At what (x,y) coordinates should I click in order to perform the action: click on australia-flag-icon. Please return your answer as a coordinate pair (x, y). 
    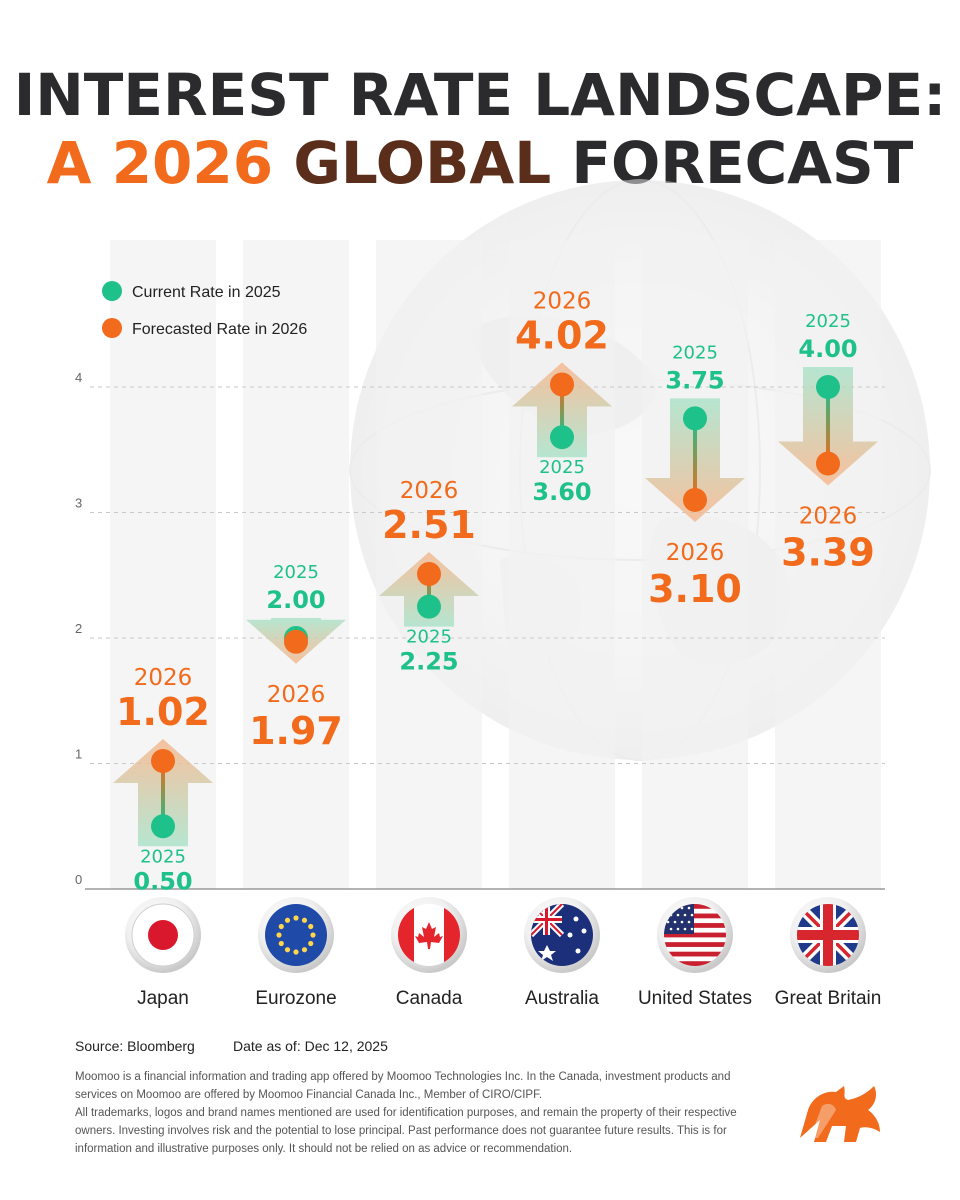
    Looking at the image, I should click on (562, 935).